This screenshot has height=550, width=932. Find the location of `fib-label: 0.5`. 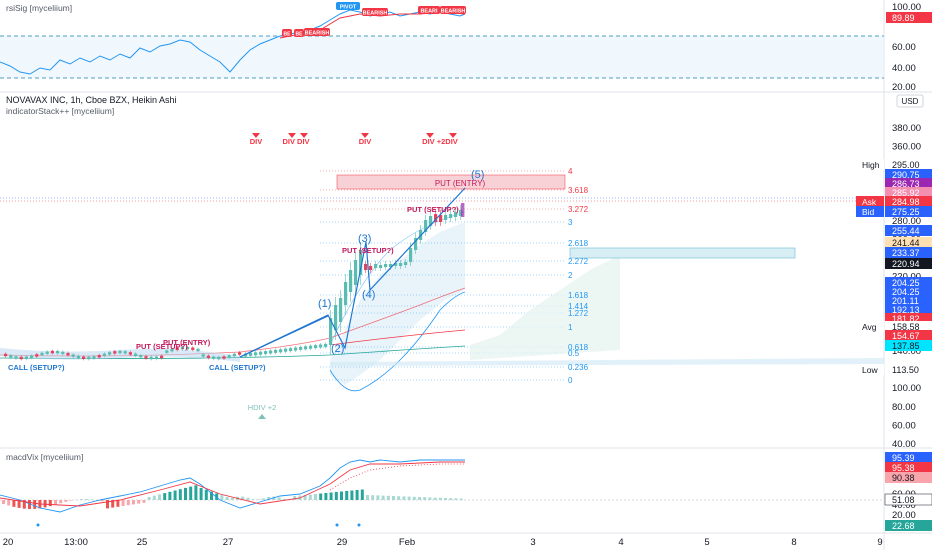

fib-label: 0.5 is located at coordinates (574, 353).